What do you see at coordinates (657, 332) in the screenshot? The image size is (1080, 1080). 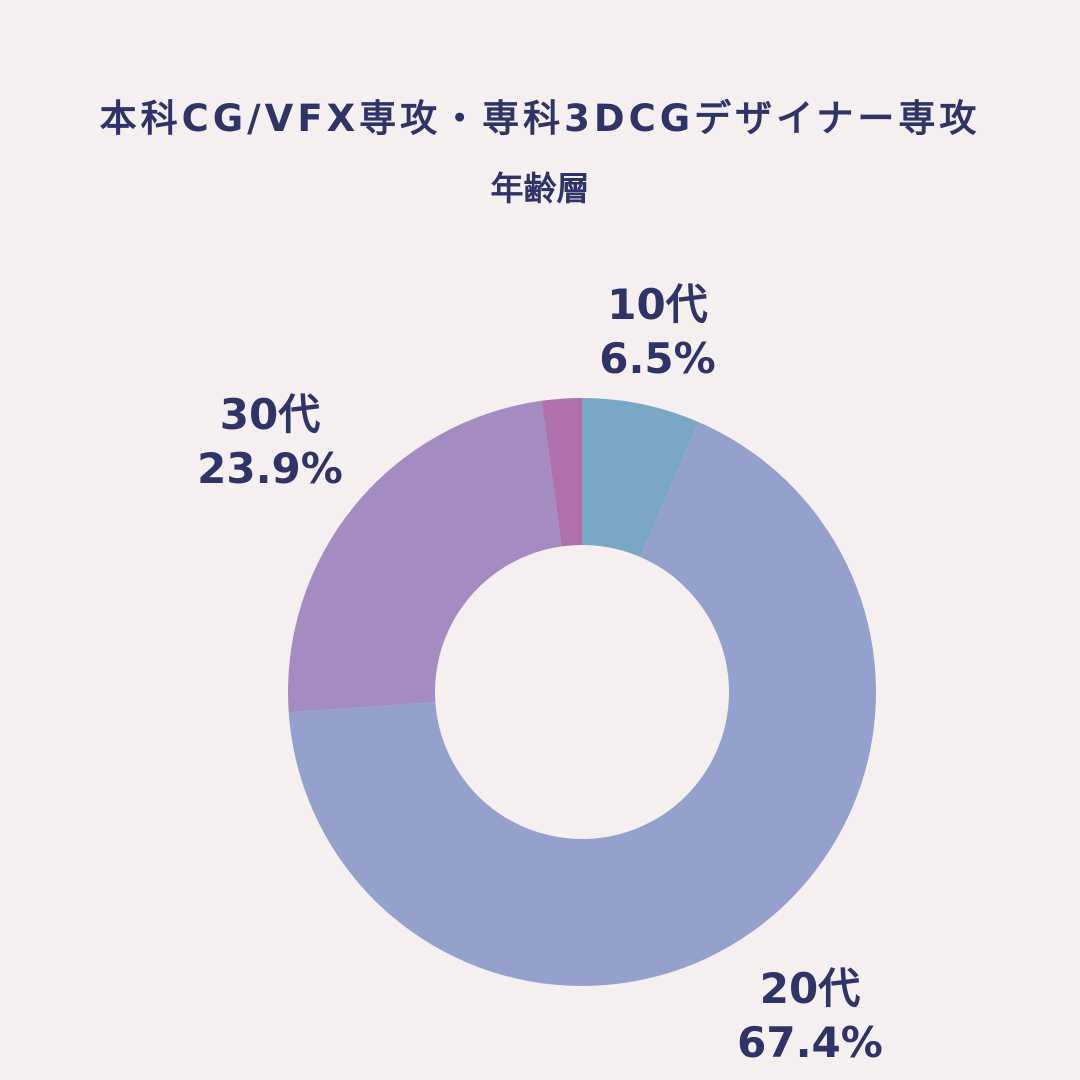 I see `slice-label-10s: 10代 6.5%` at bounding box center [657, 332].